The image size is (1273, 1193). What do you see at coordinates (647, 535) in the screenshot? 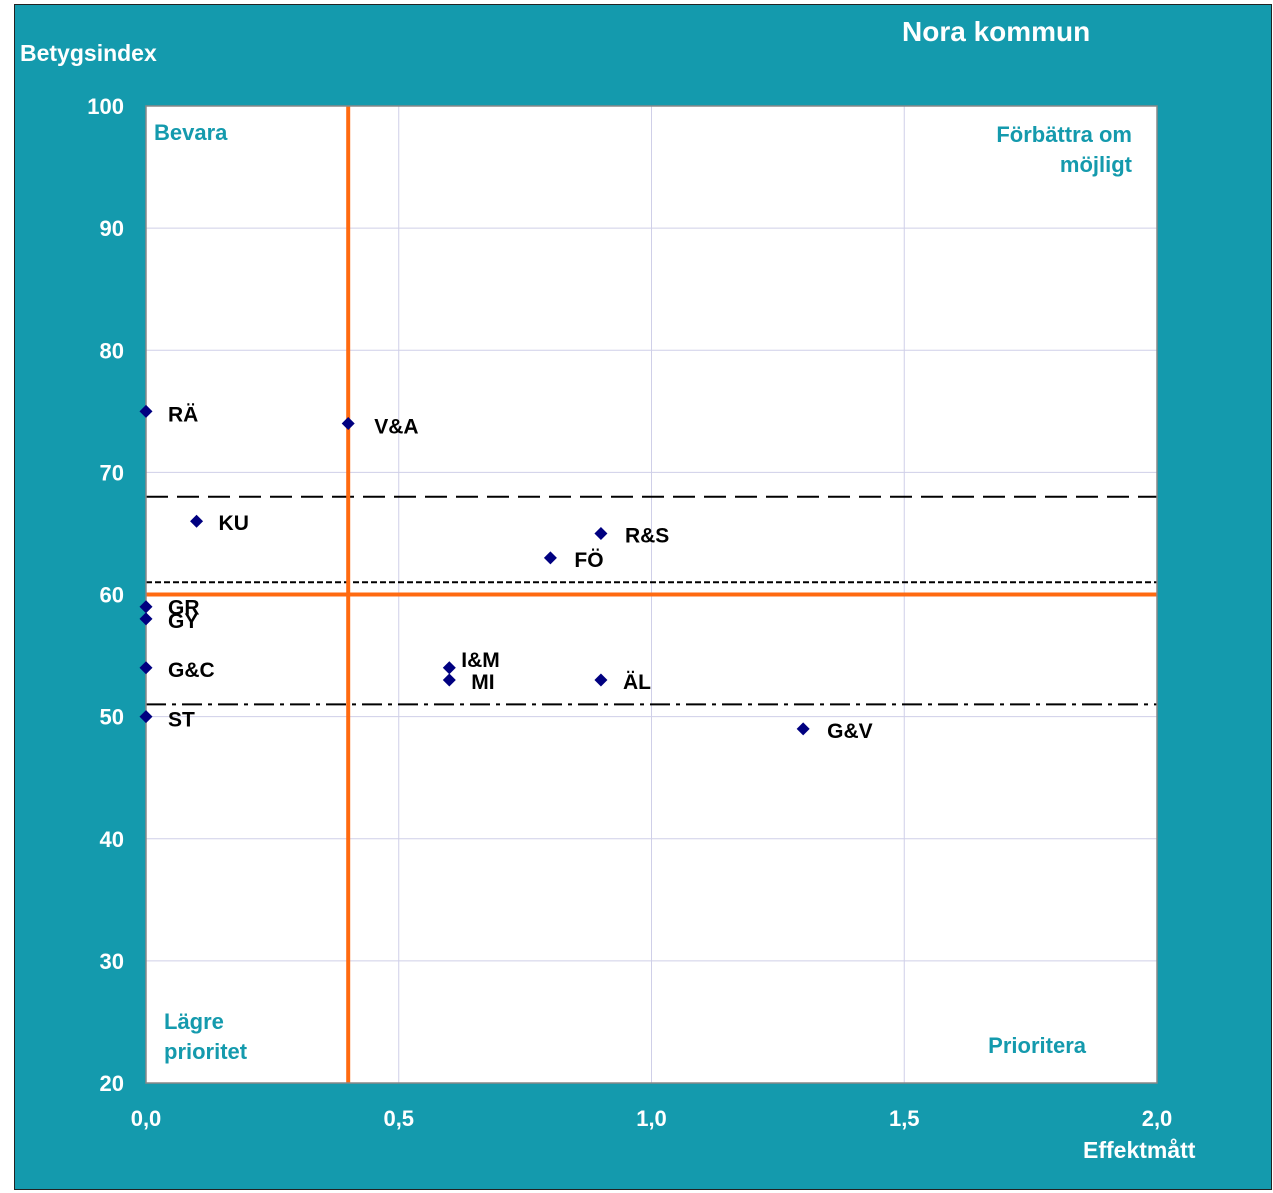
I see `data-point-label: R&S` at bounding box center [647, 535].